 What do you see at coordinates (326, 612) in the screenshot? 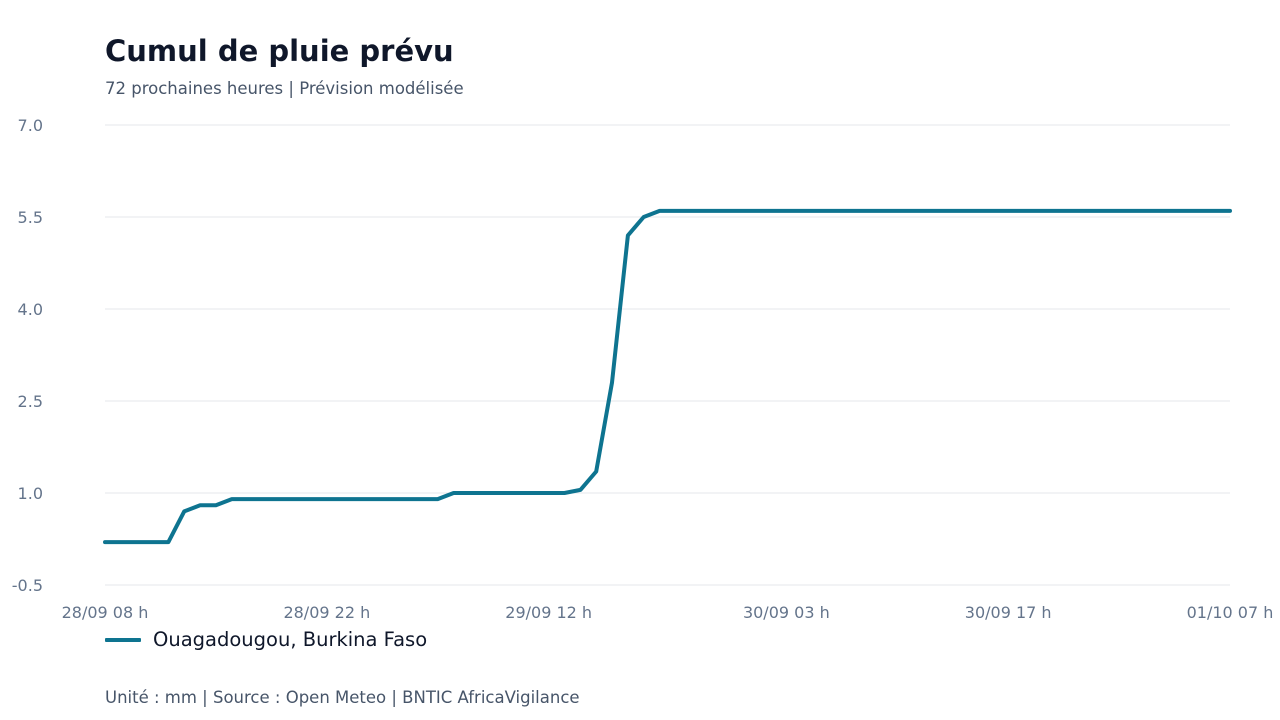
I see `x-tick-label: 28/09 22 h` at bounding box center [326, 612].